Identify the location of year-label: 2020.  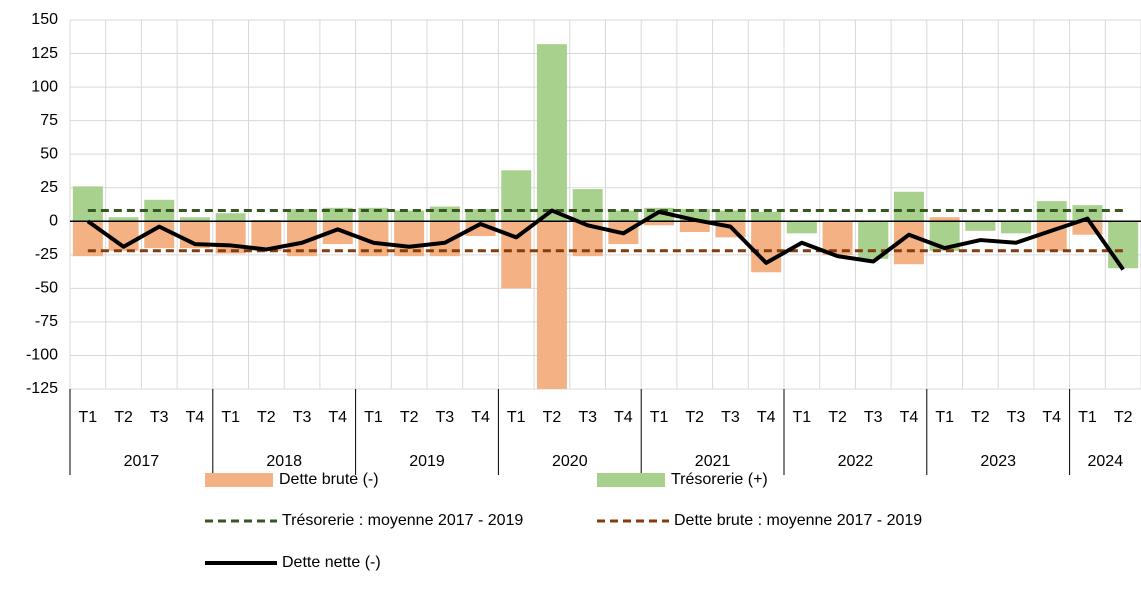
(570, 461).